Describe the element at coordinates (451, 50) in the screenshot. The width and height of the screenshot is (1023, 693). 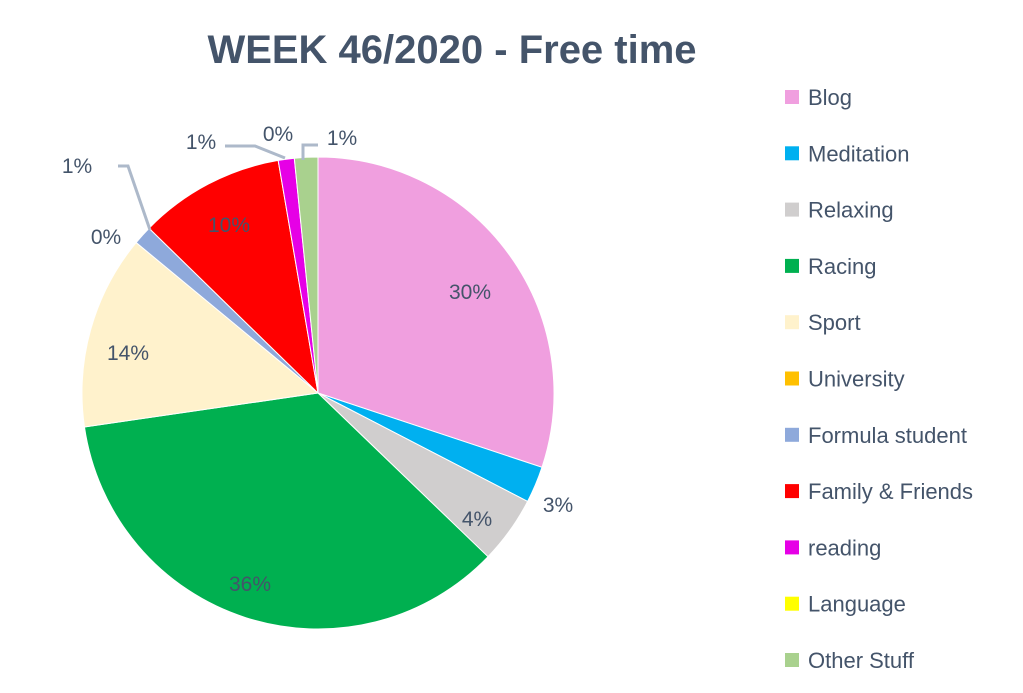
I see `chart-title: WEEK 46/2020 - Free time` at that location.